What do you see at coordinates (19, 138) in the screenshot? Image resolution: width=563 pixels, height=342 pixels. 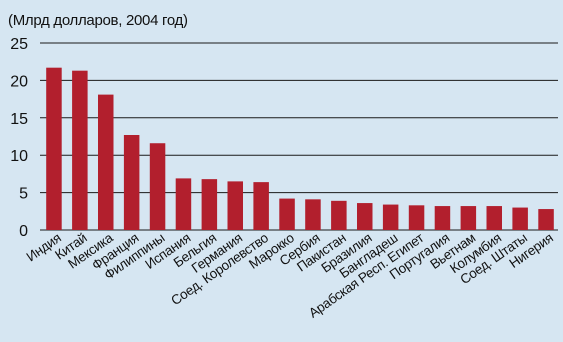 I see `y-axis-ticks: 0 5 10 15 20 25` at bounding box center [19, 138].